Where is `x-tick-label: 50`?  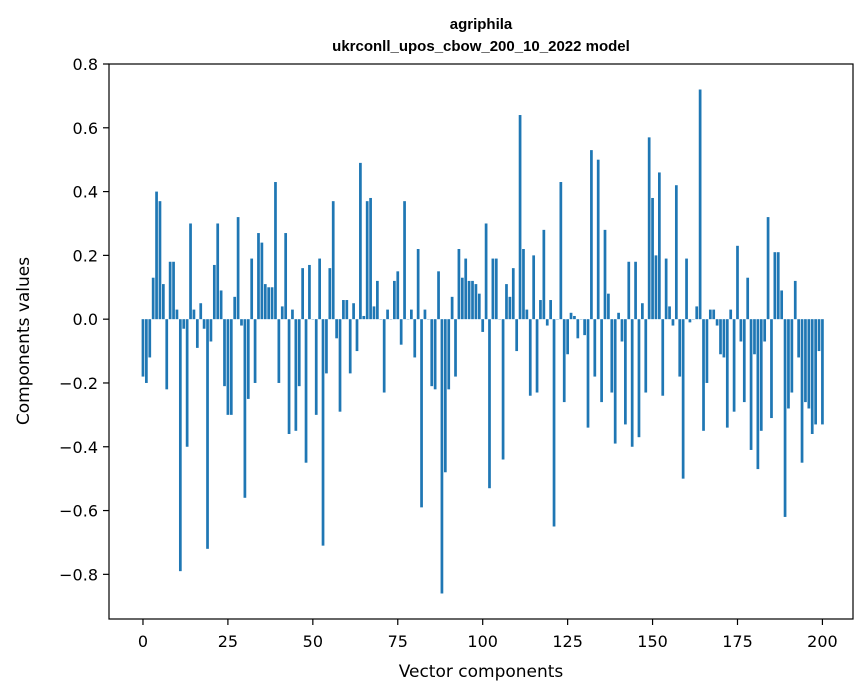 x-tick-label: 50 is located at coordinates (313, 641).